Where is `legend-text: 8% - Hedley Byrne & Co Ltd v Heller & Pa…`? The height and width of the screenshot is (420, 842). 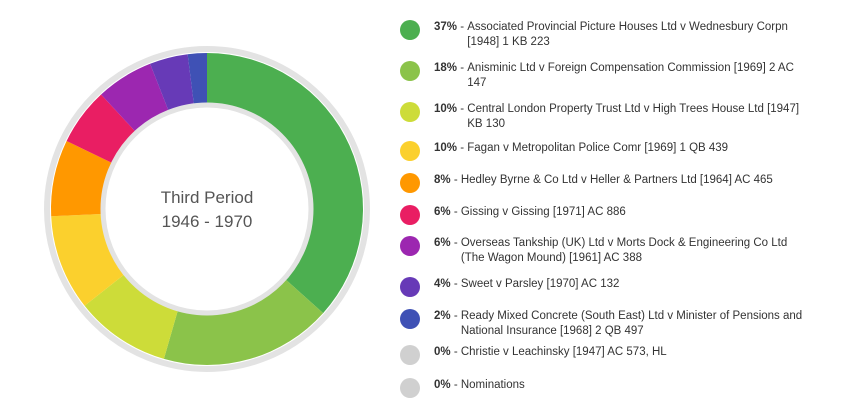
legend-text: 8% - Hedley Byrne & Co Ltd v Heller & Pa… is located at coordinates (603, 180).